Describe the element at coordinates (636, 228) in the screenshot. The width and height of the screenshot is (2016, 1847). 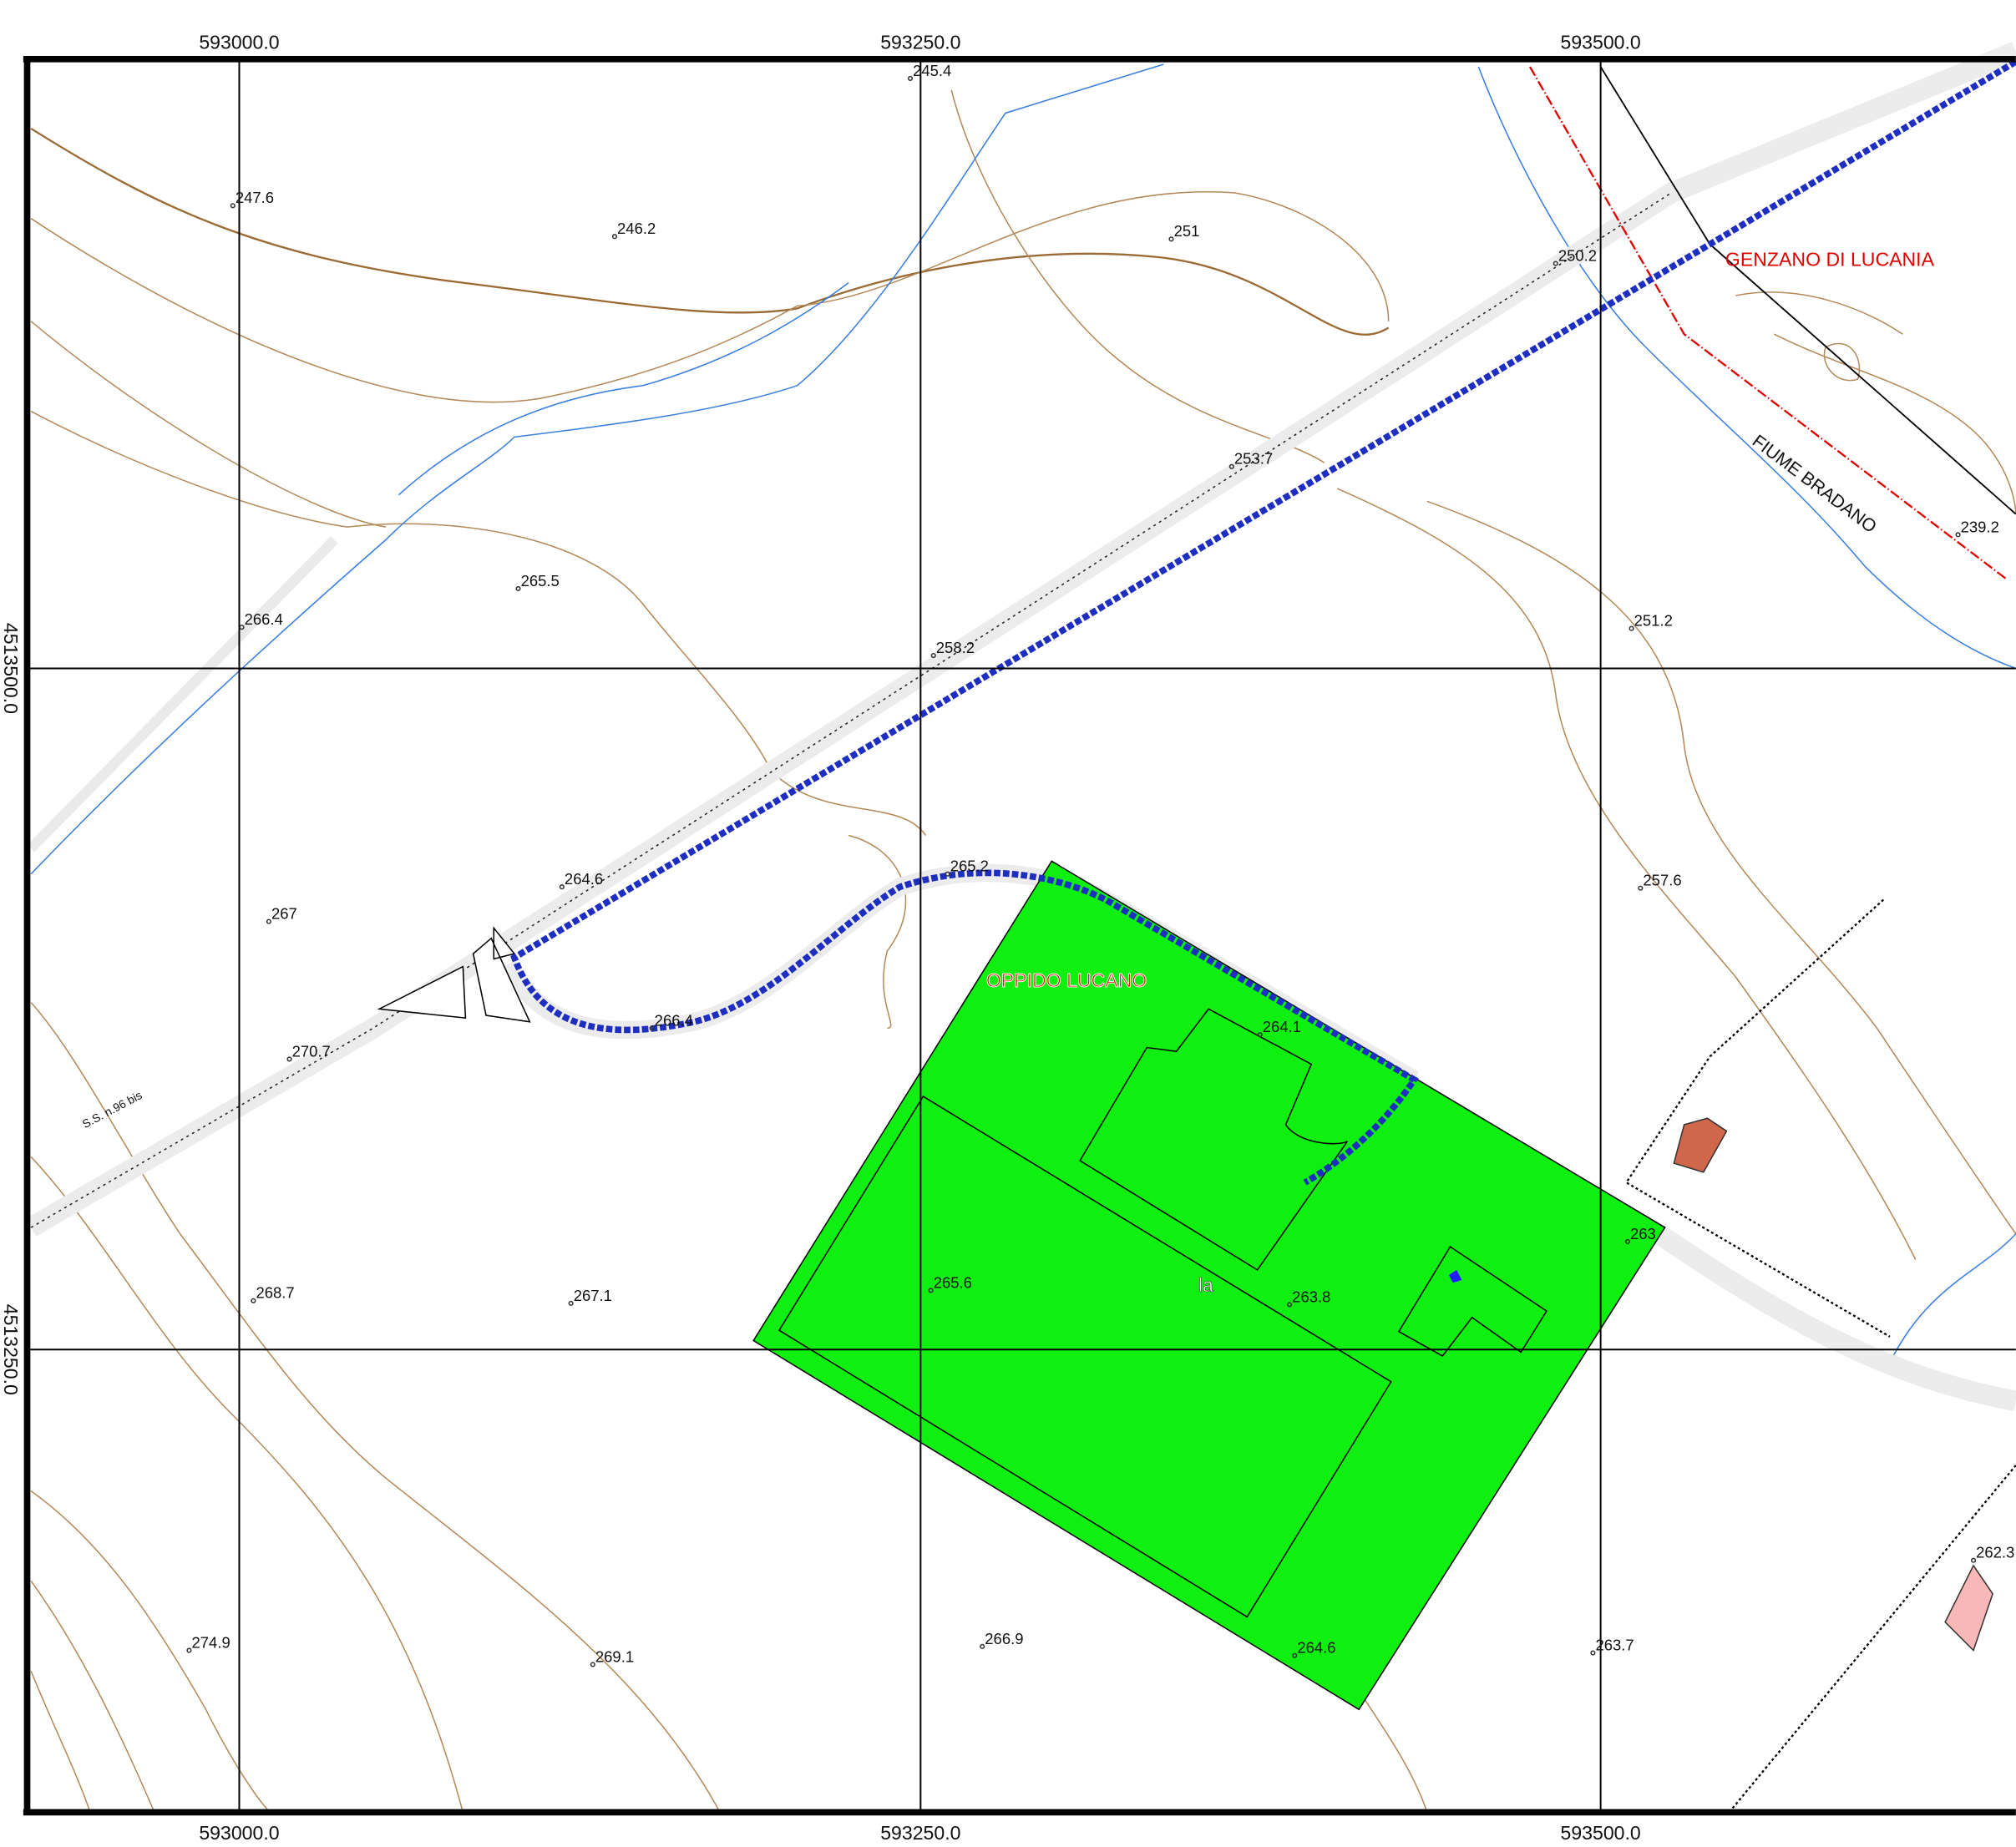
I see `spot-height: 246.2` at that location.